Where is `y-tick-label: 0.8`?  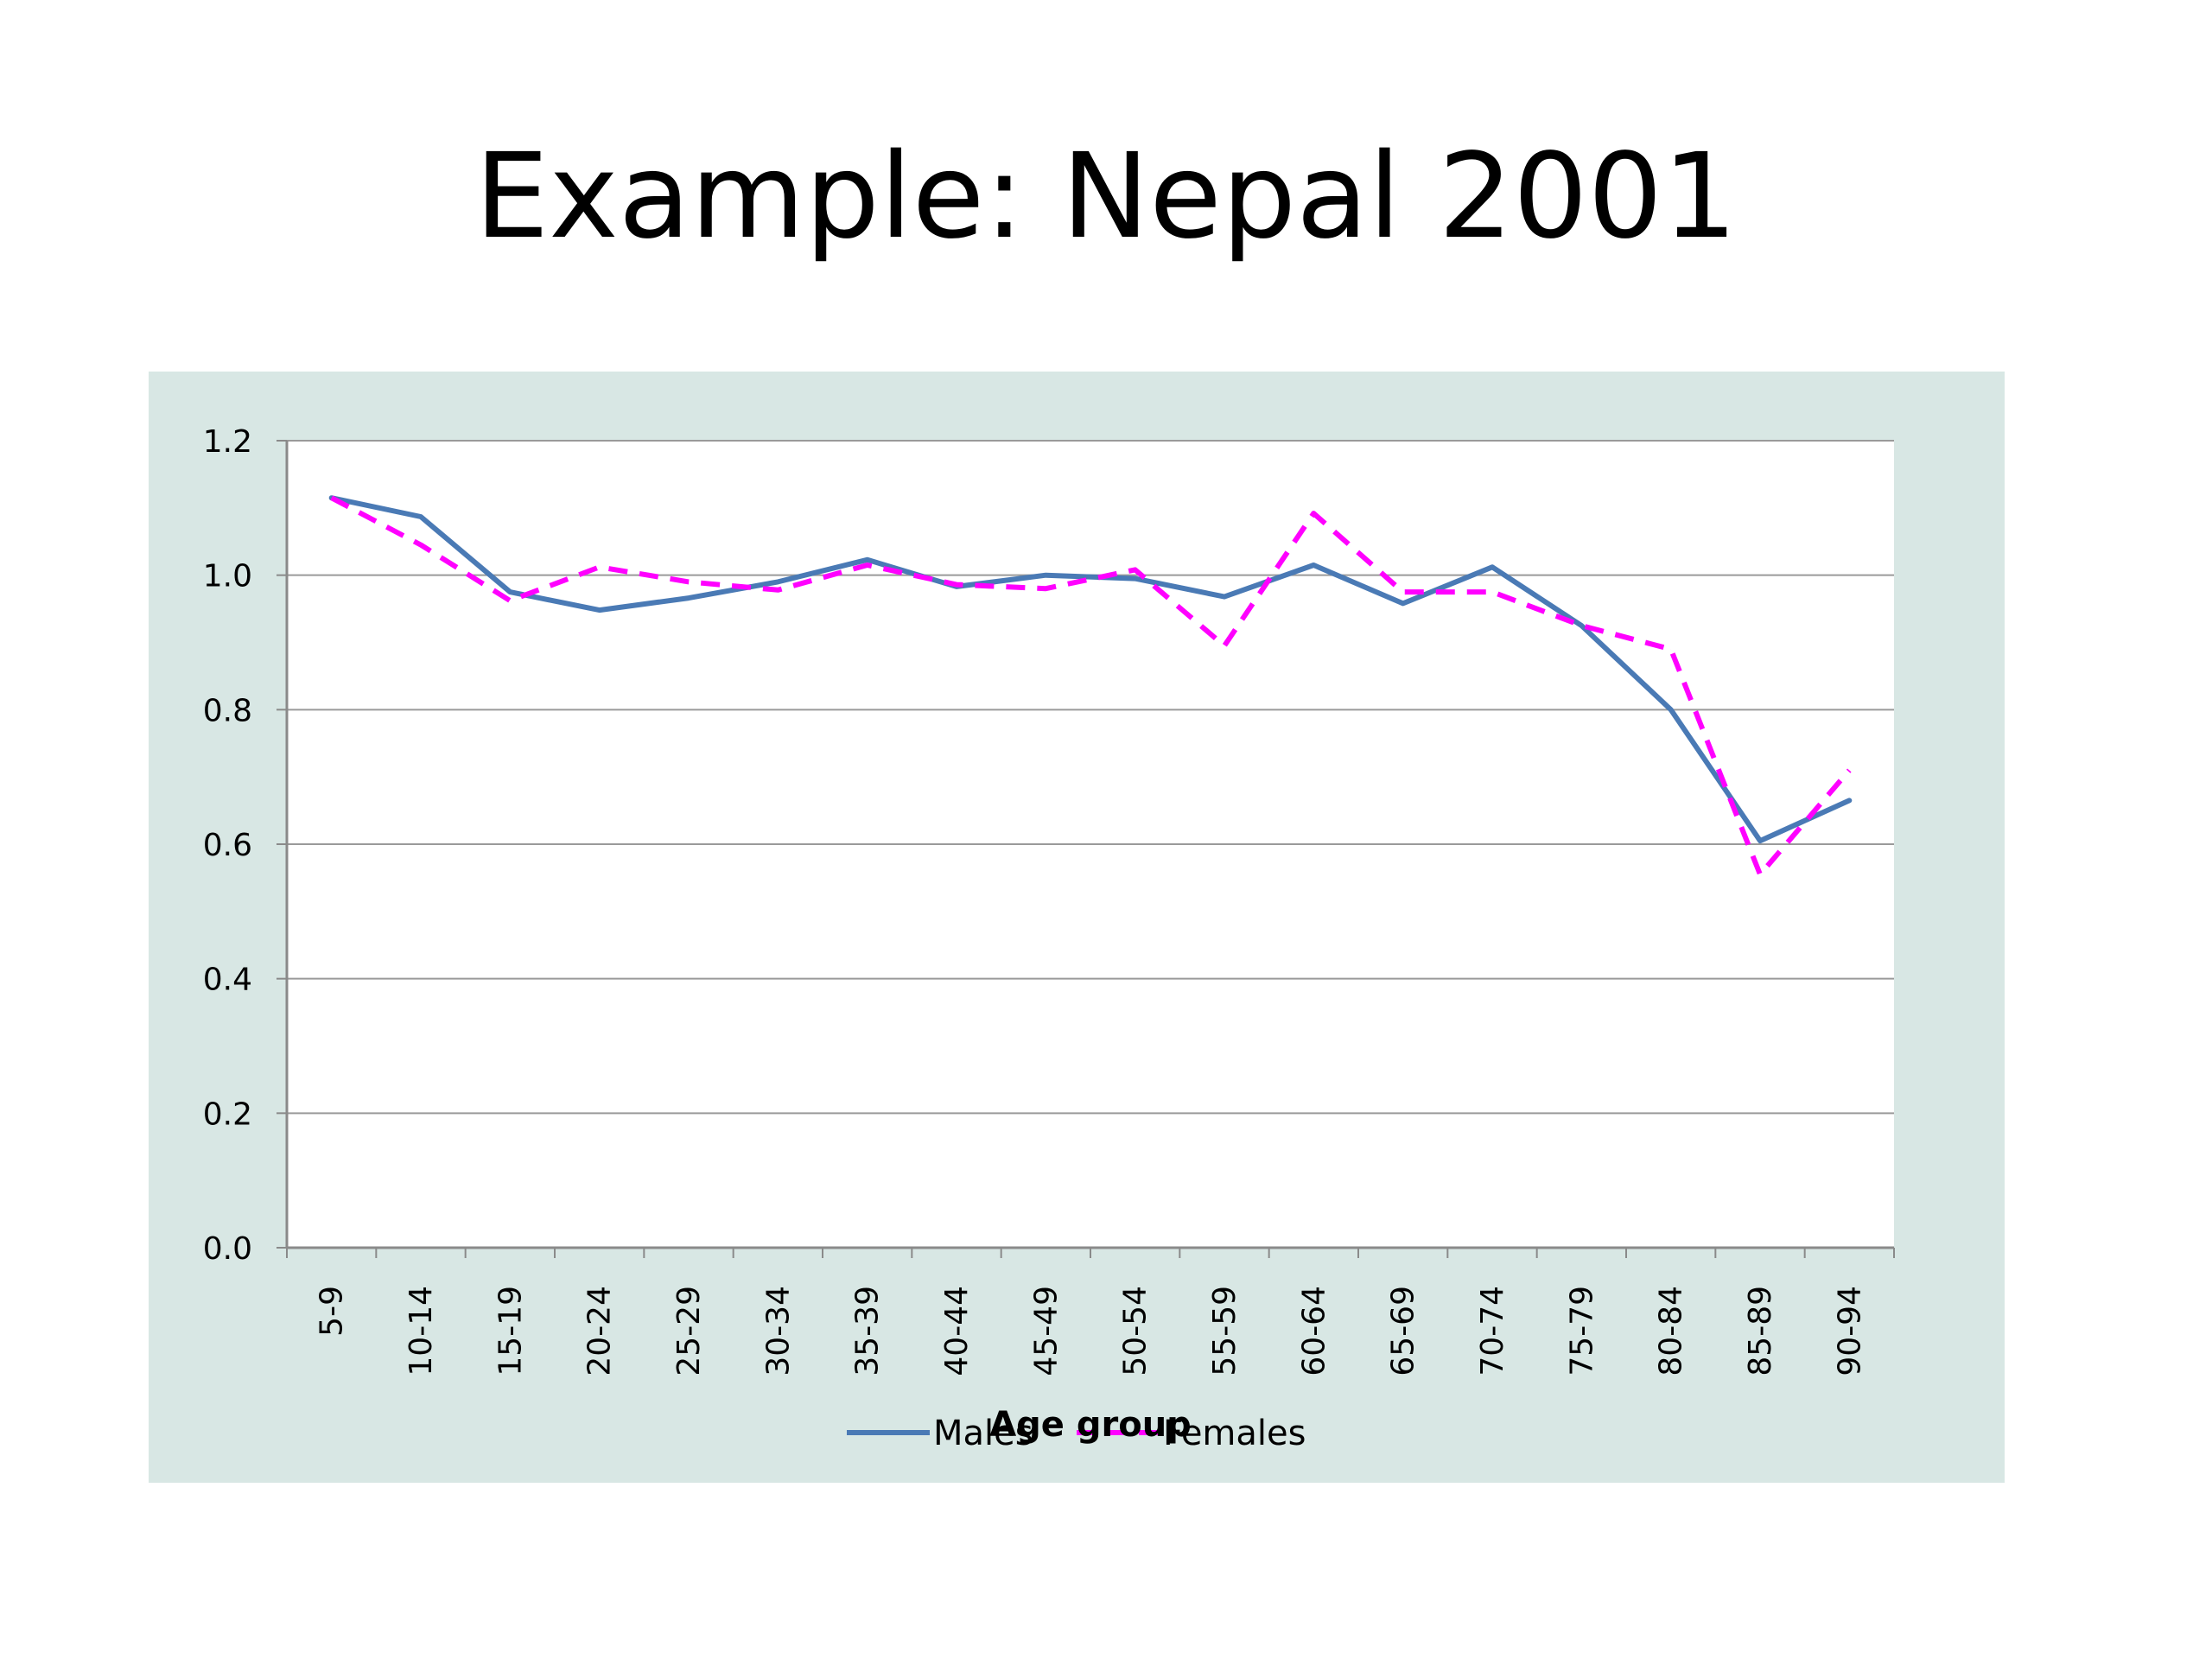 y-tick-label: 0.8 is located at coordinates (227, 710).